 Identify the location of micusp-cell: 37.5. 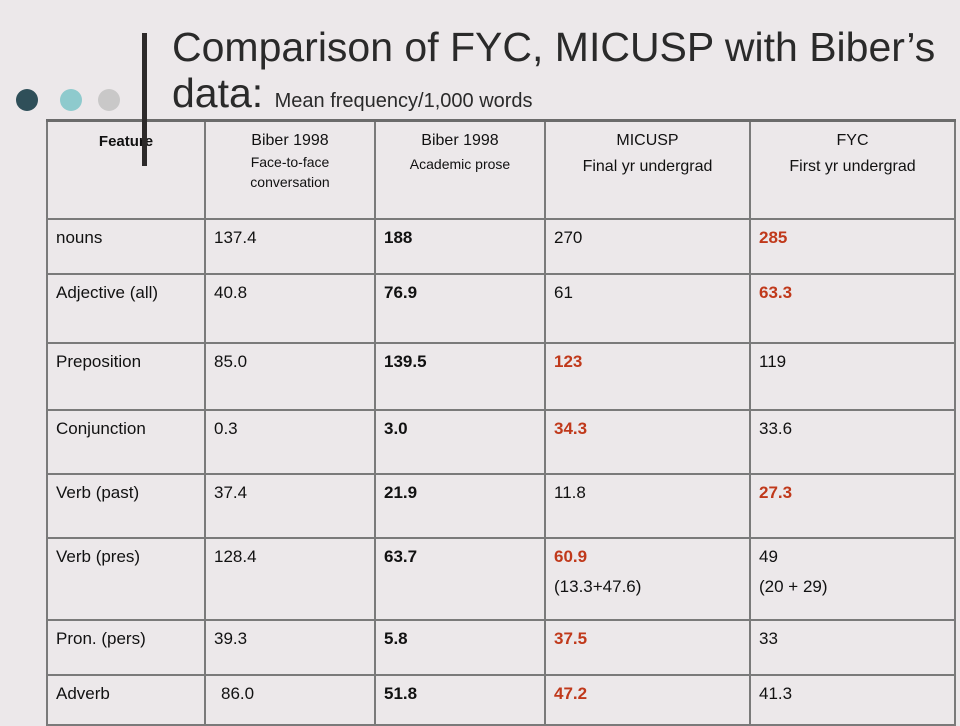
(647, 647).